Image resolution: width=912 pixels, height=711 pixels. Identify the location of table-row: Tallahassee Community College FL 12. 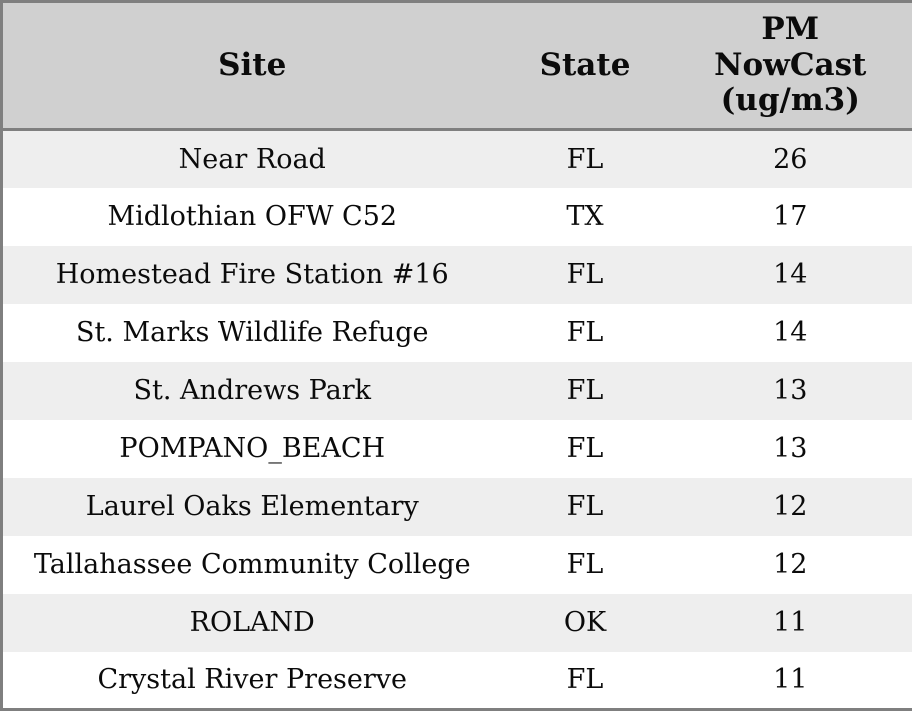
(456, 564).